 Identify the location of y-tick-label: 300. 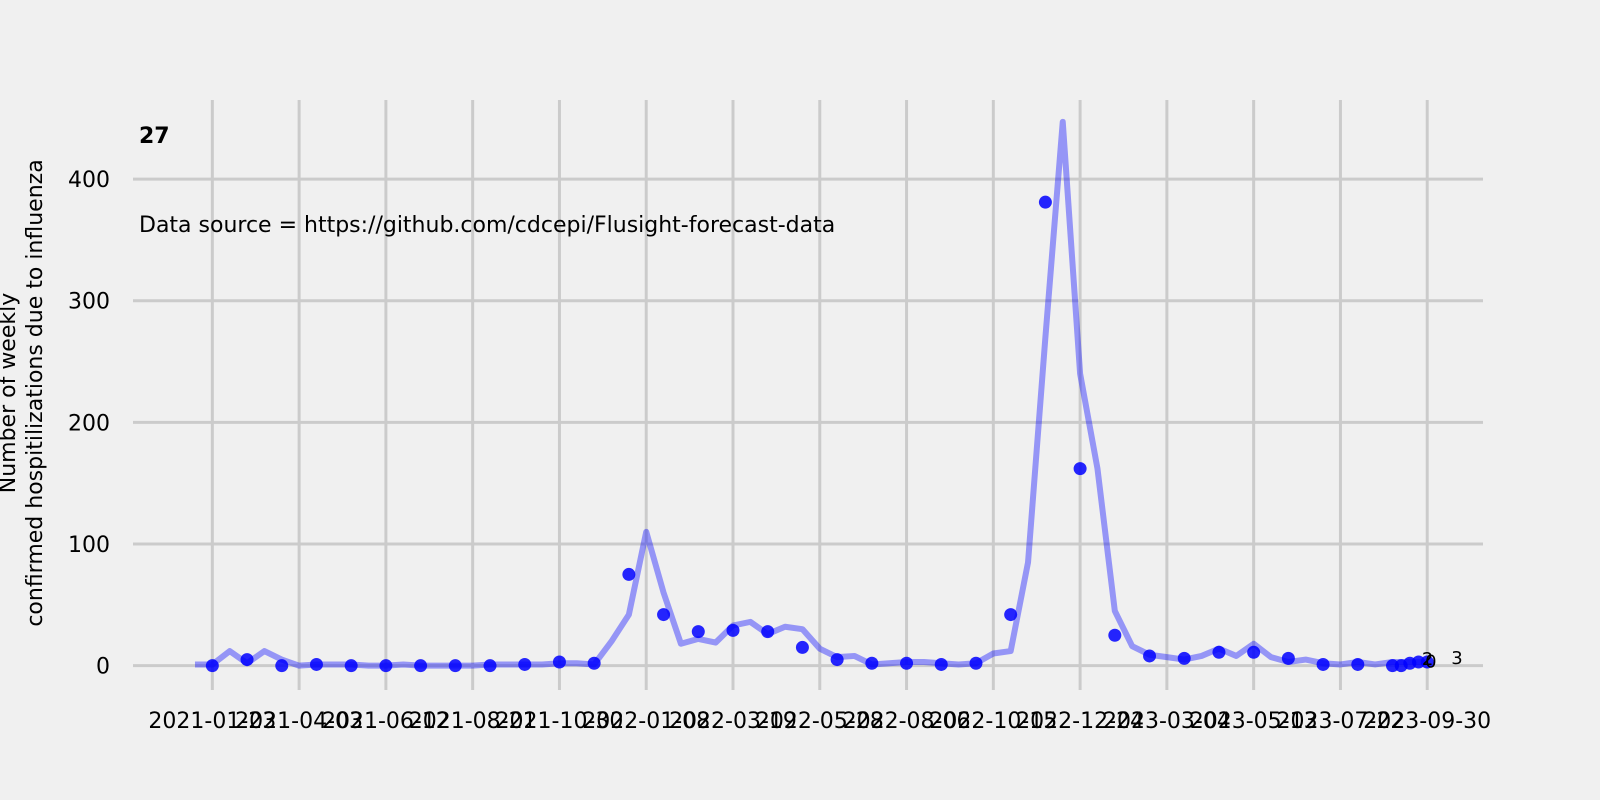
(89, 302).